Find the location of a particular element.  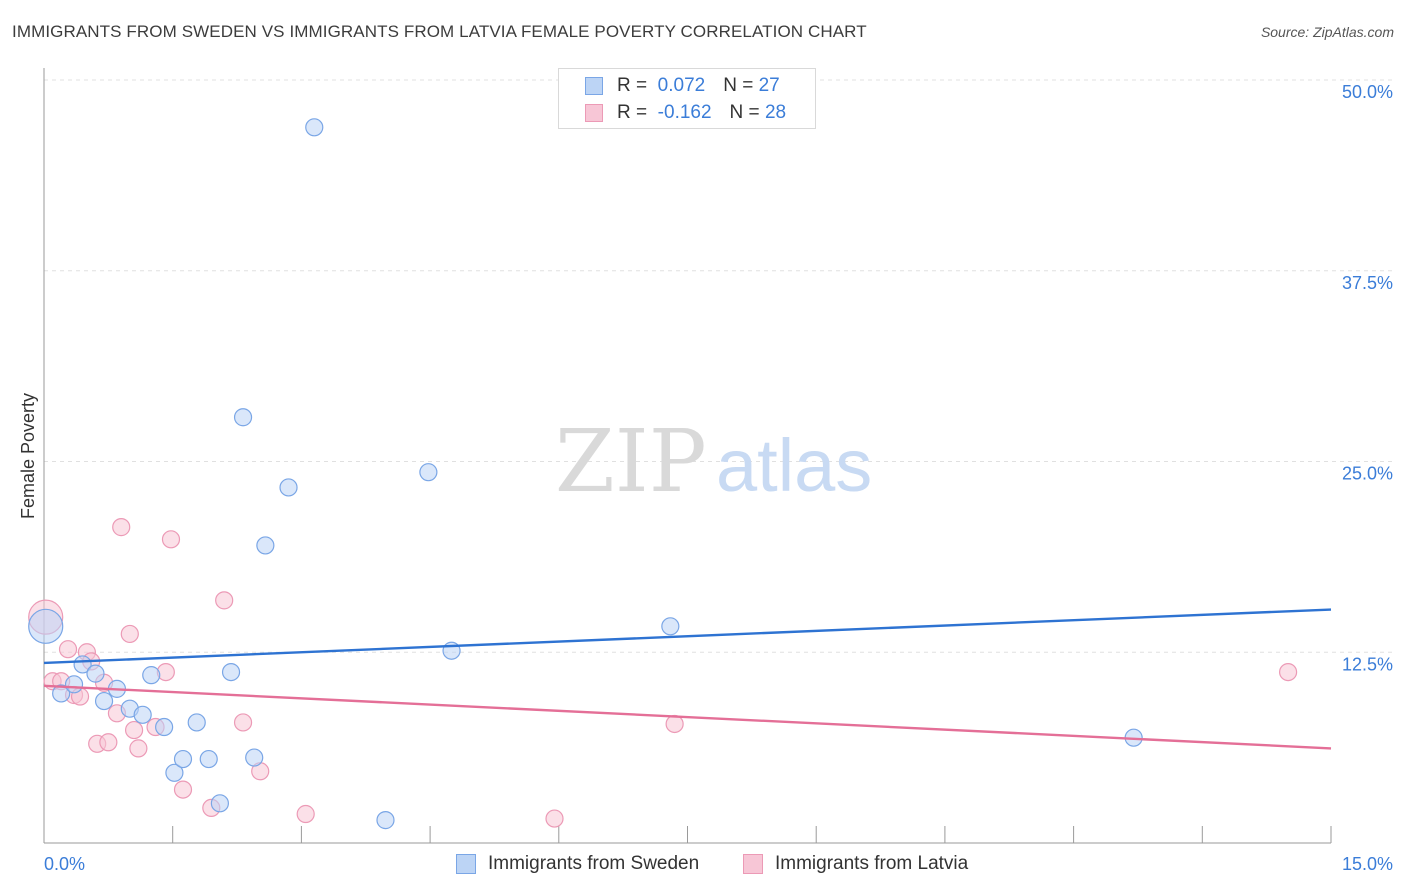

latvia-trend-line is located at coordinates (687, 717).